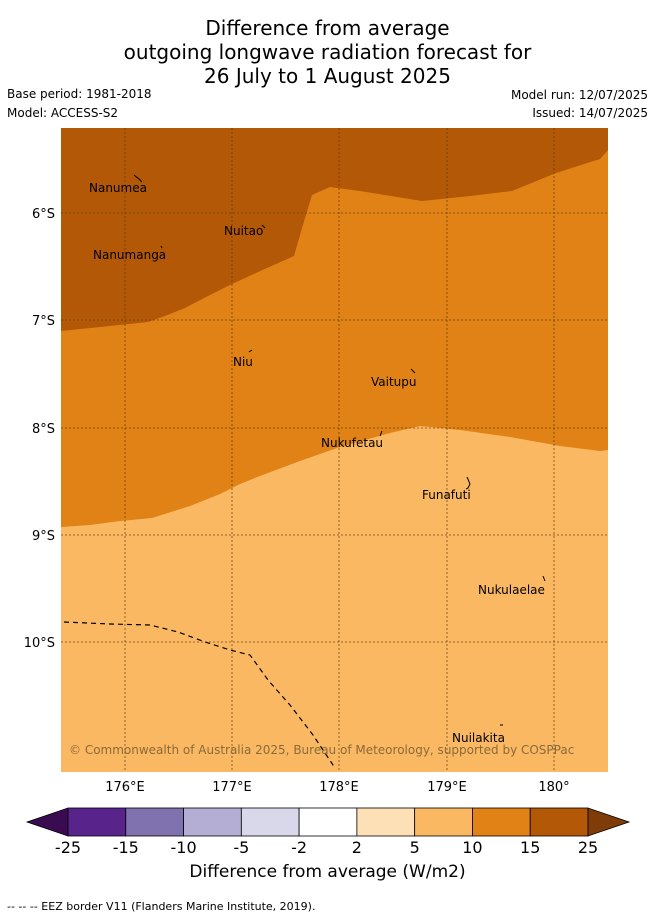 The width and height of the screenshot is (655, 919). I want to click on lat-tick-label: 9°S, so click(43, 536).